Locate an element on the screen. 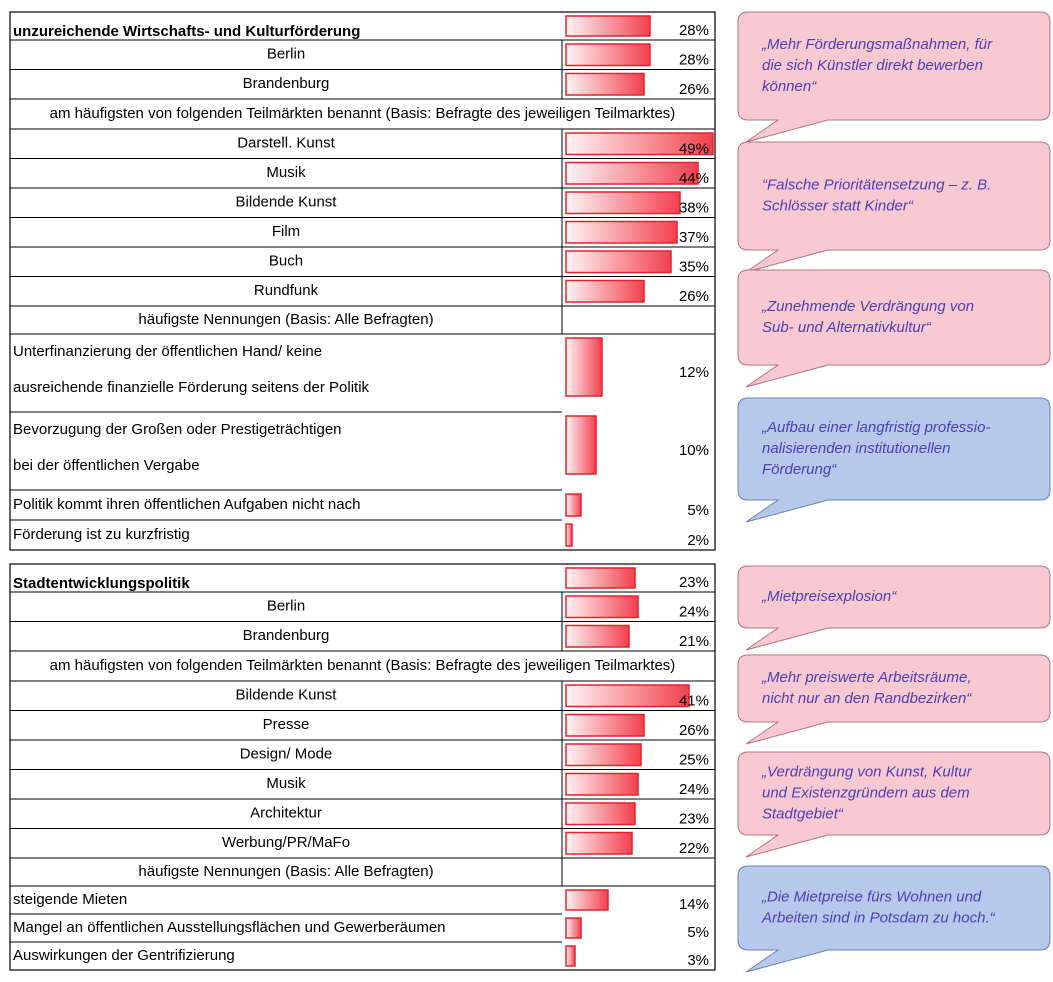  quote-text: nalisierenden institutionellen is located at coordinates (856, 448).